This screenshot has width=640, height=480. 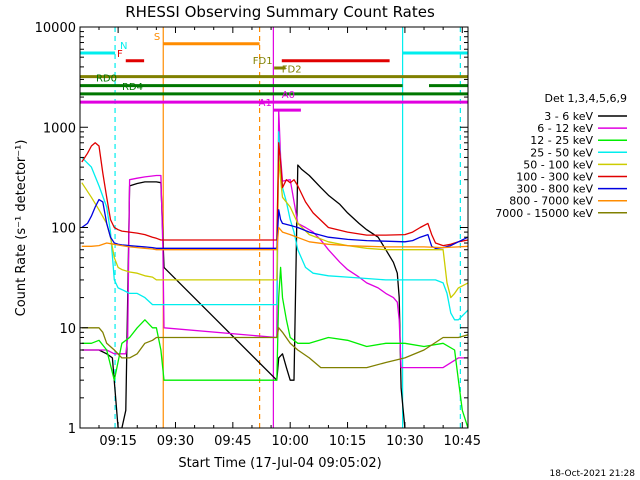 I want to click on x-tick-label-5: 10:30, so click(x=404, y=441).